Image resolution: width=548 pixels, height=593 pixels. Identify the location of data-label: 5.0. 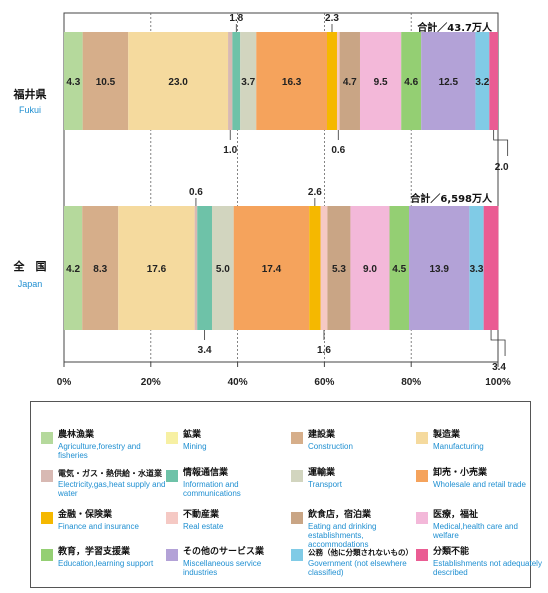
(223, 269).